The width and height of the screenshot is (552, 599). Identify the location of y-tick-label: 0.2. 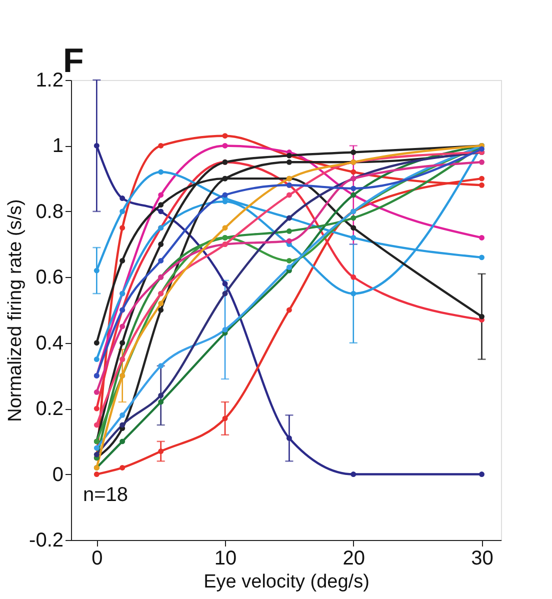
(50, 409).